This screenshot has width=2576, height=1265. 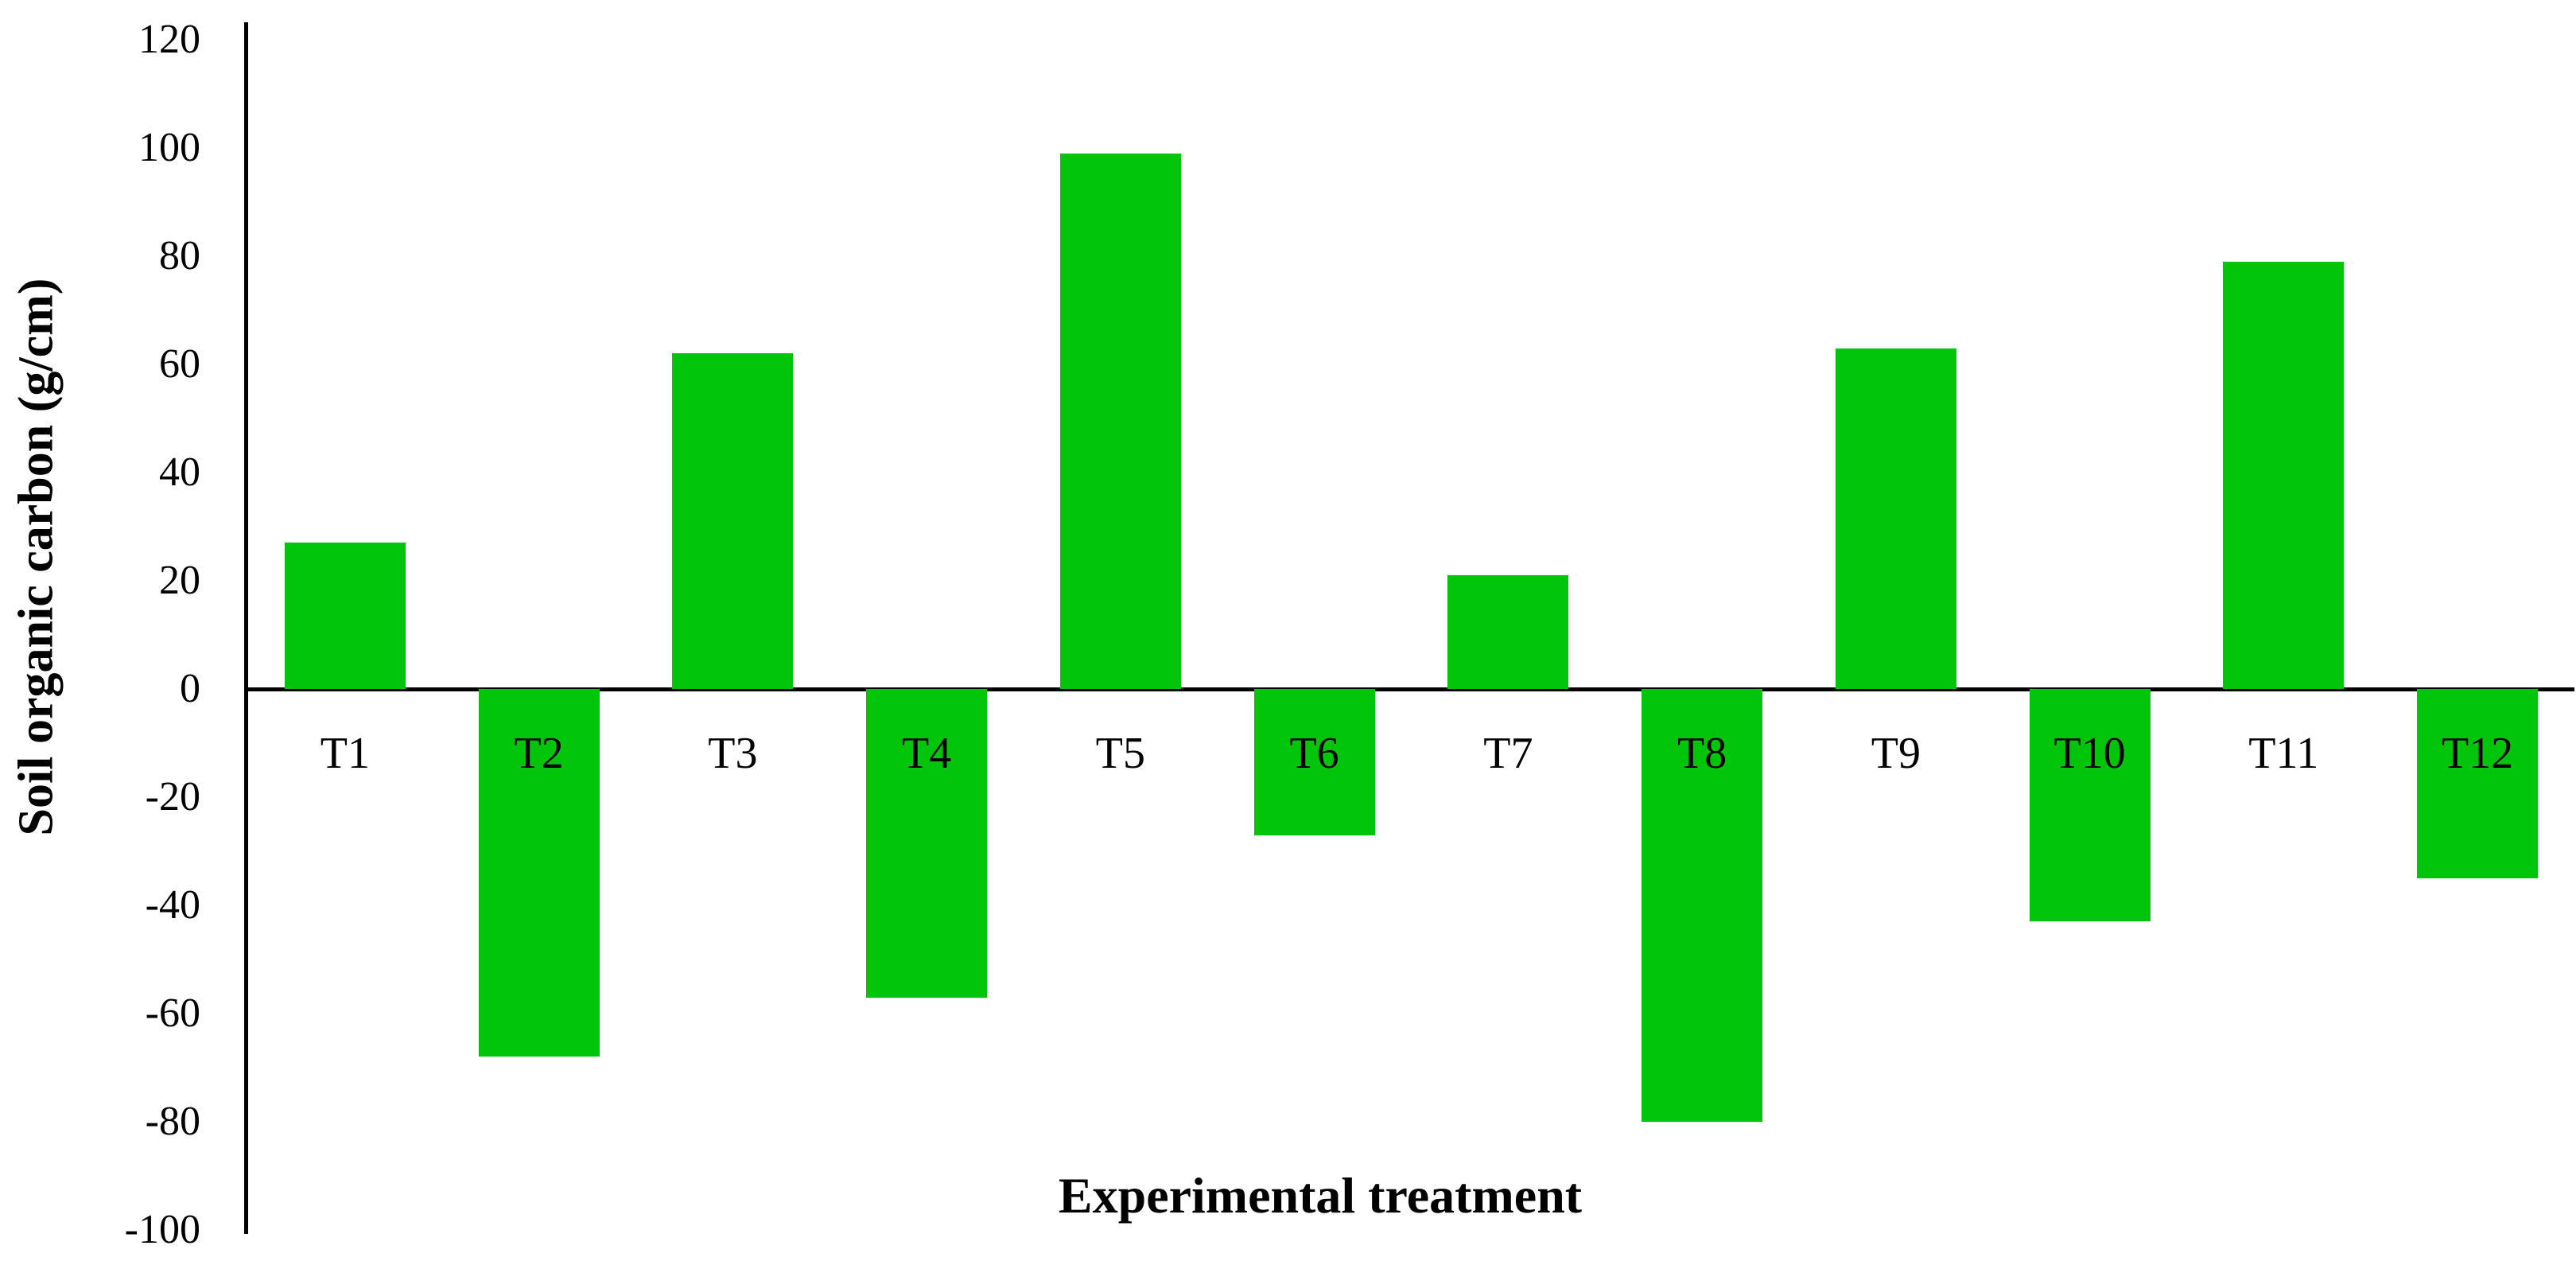 What do you see at coordinates (179, 580) in the screenshot?
I see `y-tick-label-20: 20` at bounding box center [179, 580].